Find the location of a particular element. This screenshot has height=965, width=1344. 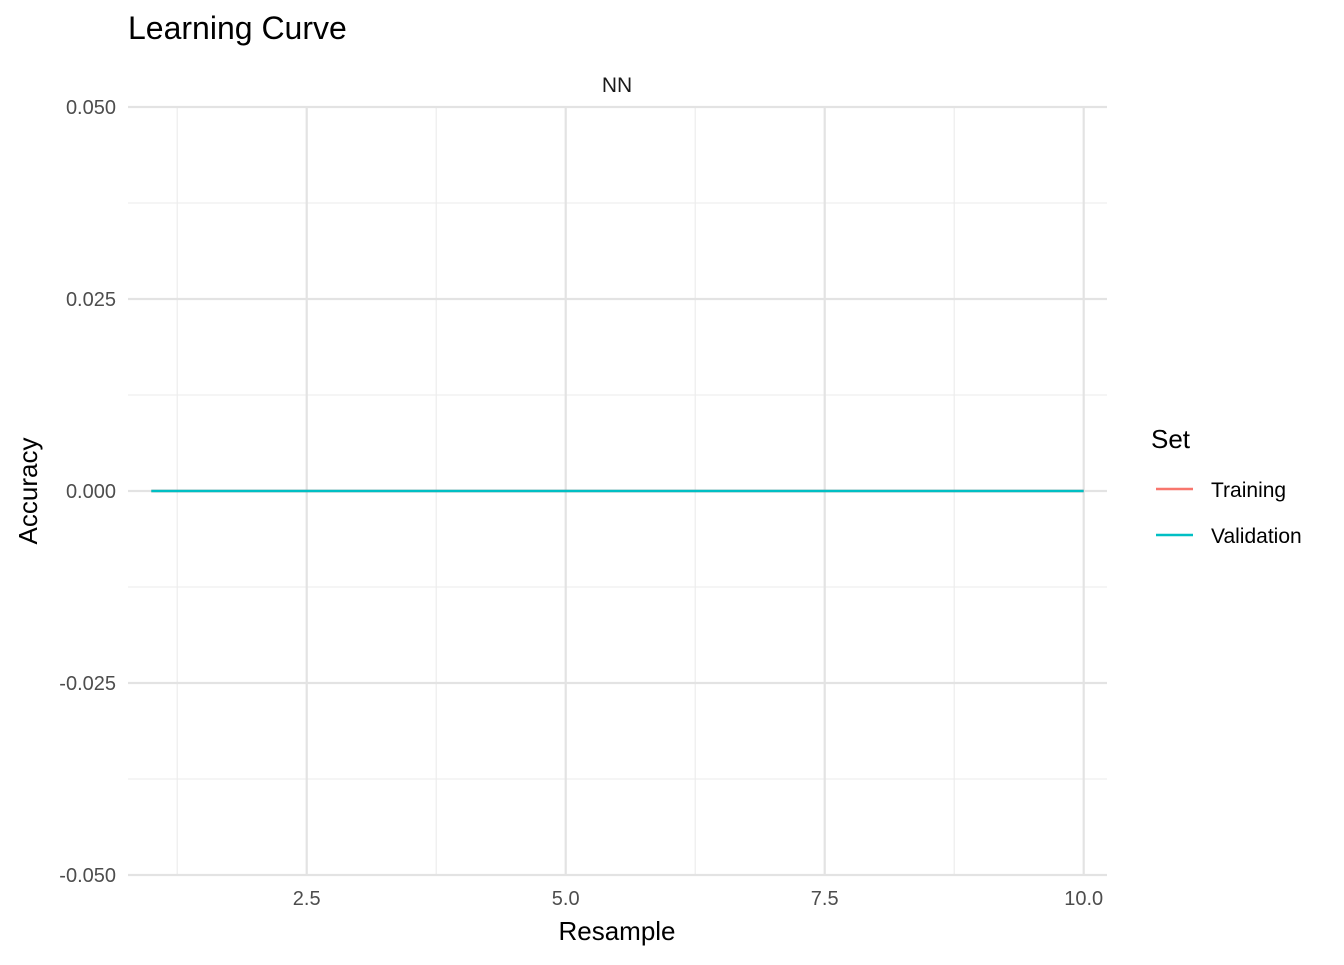

x-axis-title: Resample is located at coordinates (616, 931).